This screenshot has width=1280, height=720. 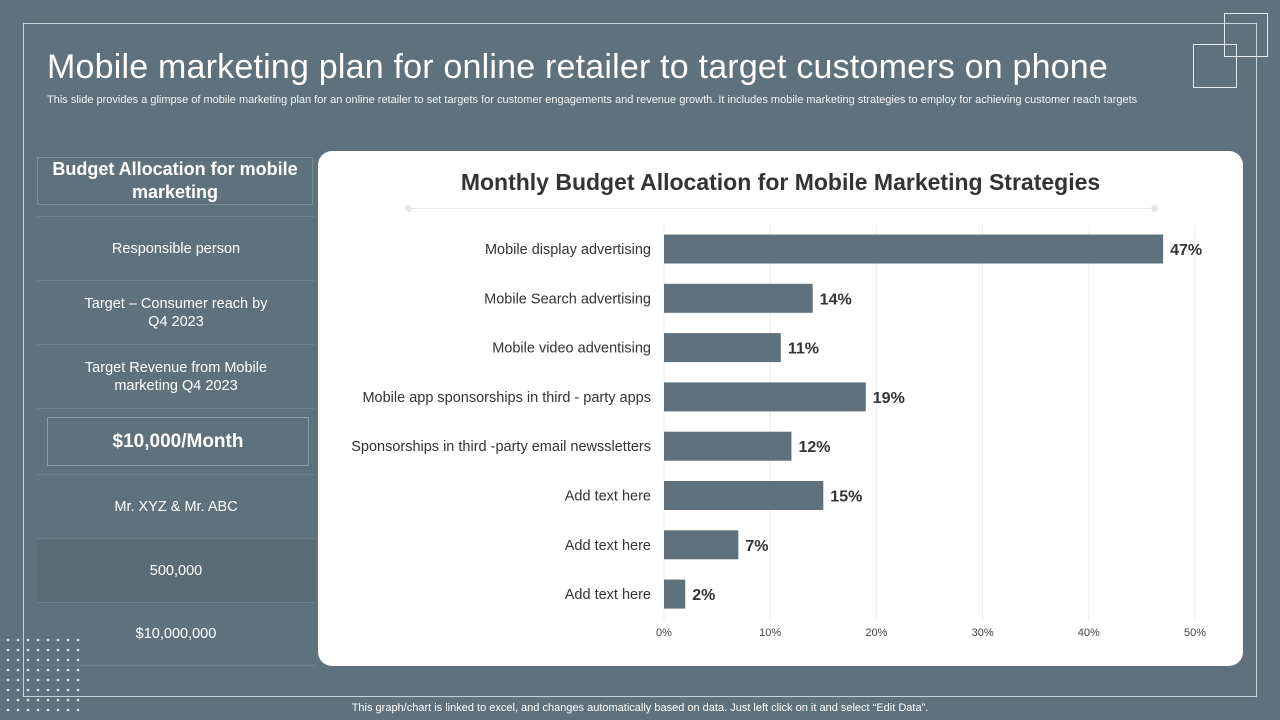 What do you see at coordinates (176, 312) in the screenshot?
I see `row-label-consumer-reach: Target – Consumer reach by Q4 2023` at bounding box center [176, 312].